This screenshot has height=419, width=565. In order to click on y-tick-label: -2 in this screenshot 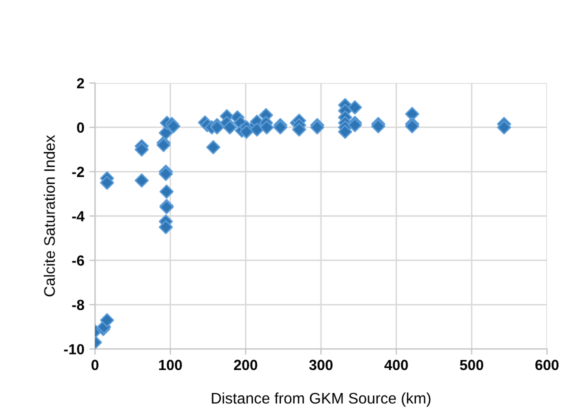, I will do `click(78, 171)`.